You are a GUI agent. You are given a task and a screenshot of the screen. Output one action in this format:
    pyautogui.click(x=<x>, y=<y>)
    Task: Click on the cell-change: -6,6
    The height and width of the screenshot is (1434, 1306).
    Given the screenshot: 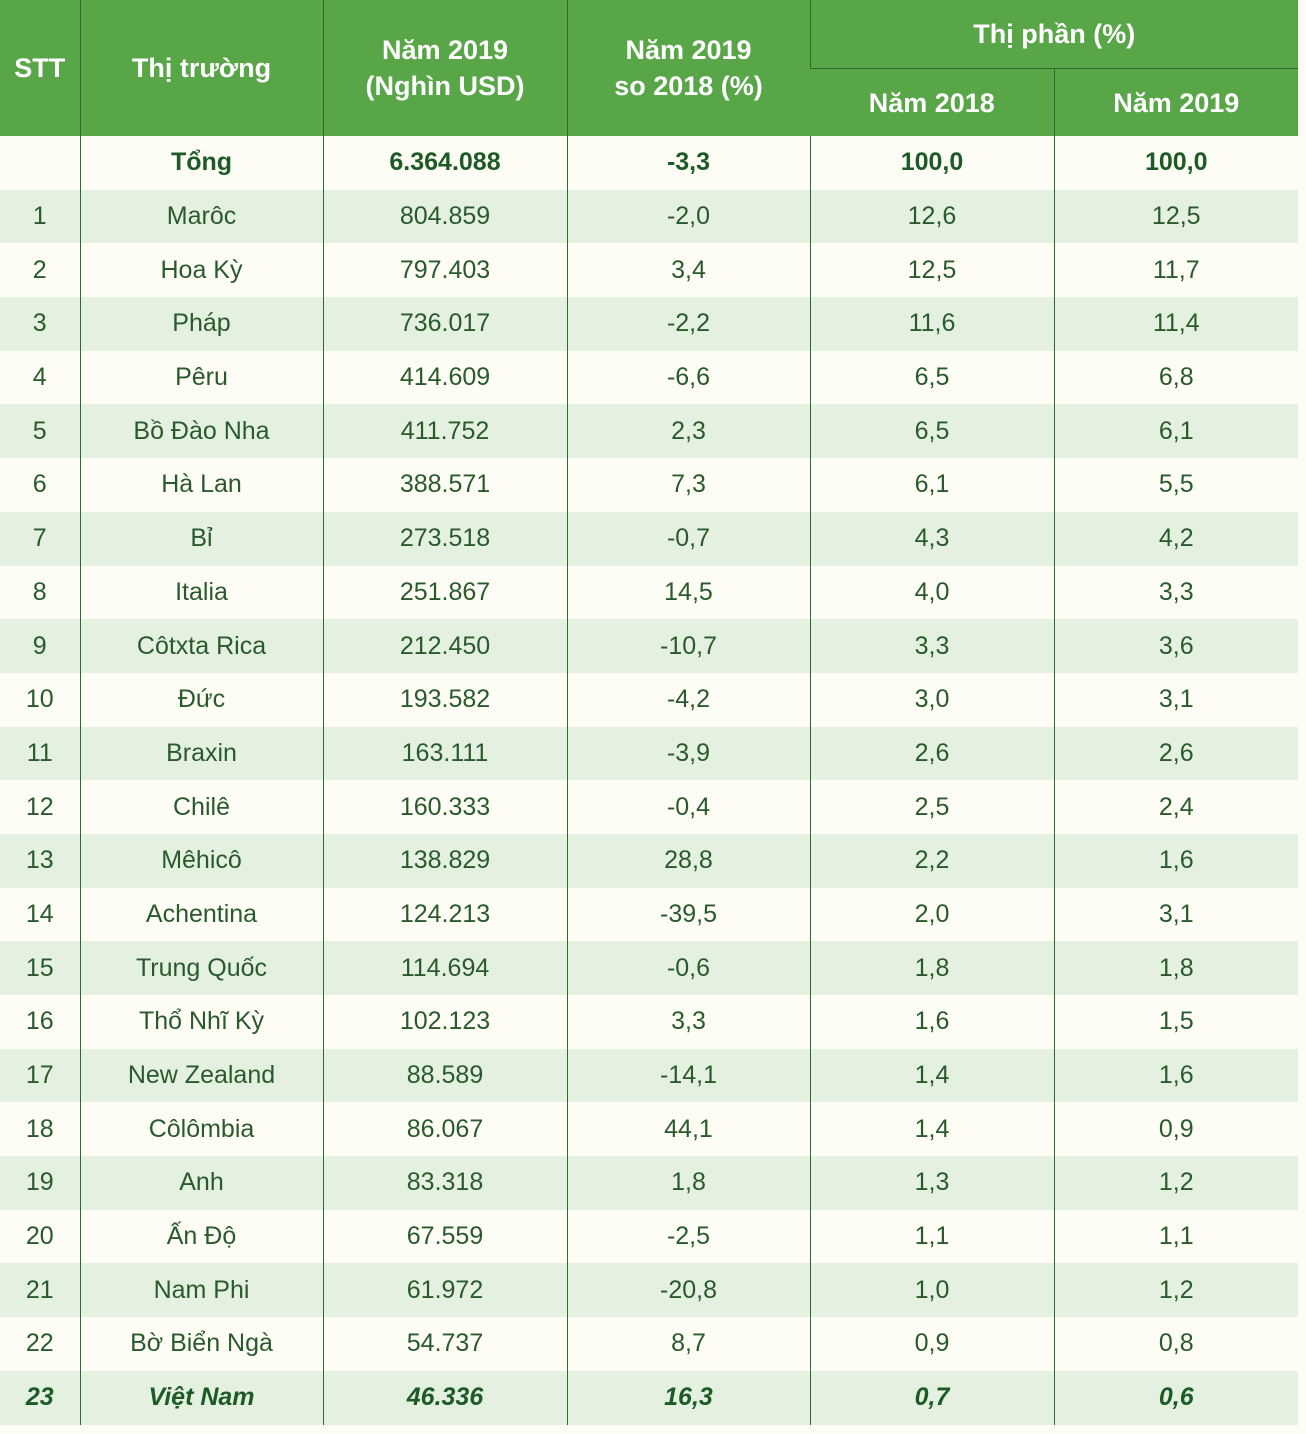 What is the action you would take?
    pyautogui.click(x=688, y=377)
    